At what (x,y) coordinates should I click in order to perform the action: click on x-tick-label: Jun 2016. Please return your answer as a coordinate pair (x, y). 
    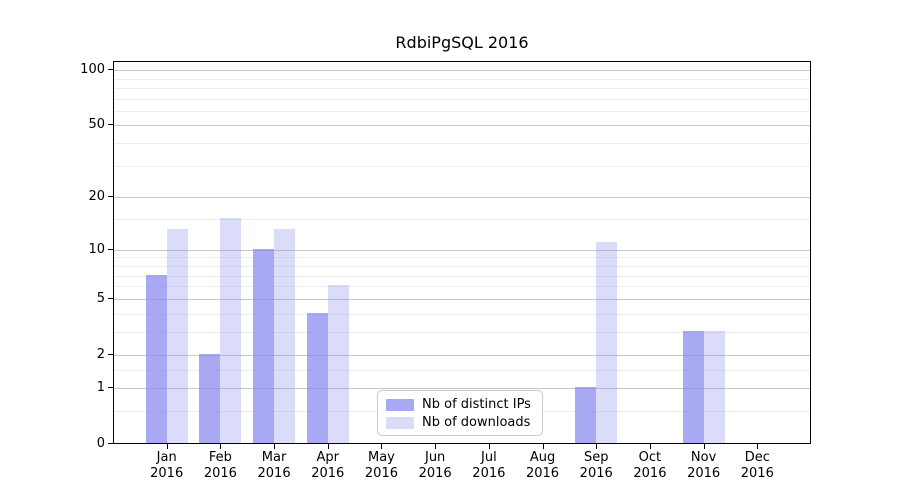
    Looking at the image, I should click on (435, 465).